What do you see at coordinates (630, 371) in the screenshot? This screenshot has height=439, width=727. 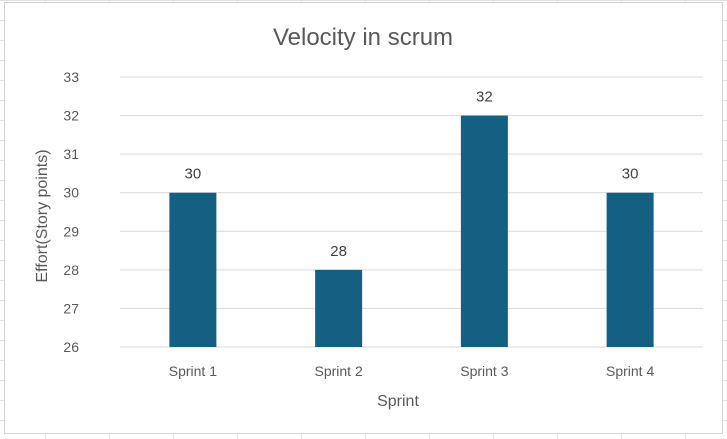 I see `x-tick-label: Sprint 4` at bounding box center [630, 371].